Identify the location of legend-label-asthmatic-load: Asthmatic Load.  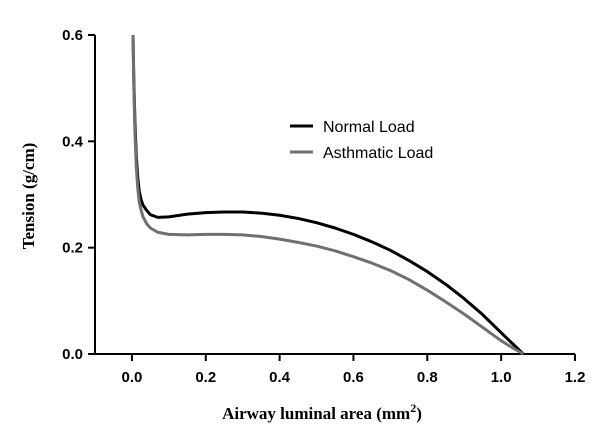
(378, 153).